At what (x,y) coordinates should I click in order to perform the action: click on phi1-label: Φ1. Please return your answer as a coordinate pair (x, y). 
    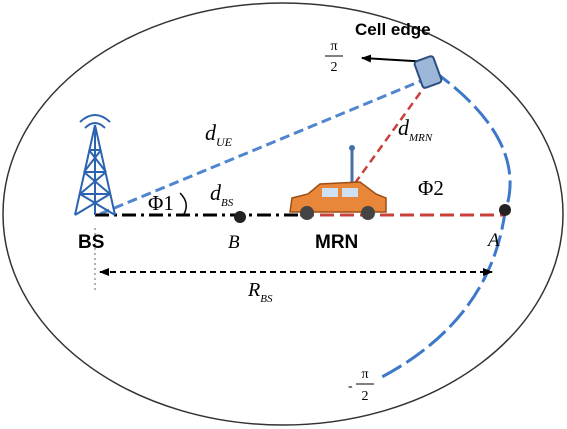
    Looking at the image, I should click on (161, 203).